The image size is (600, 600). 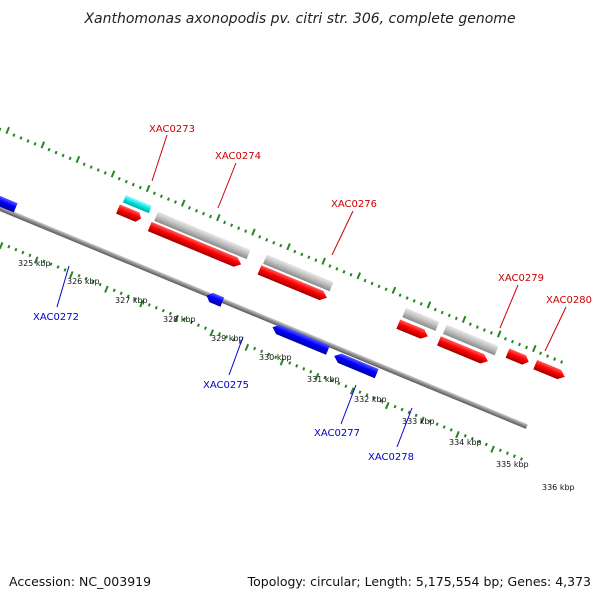 I want to click on scale-label: 325 kbp, so click(x=34, y=263).